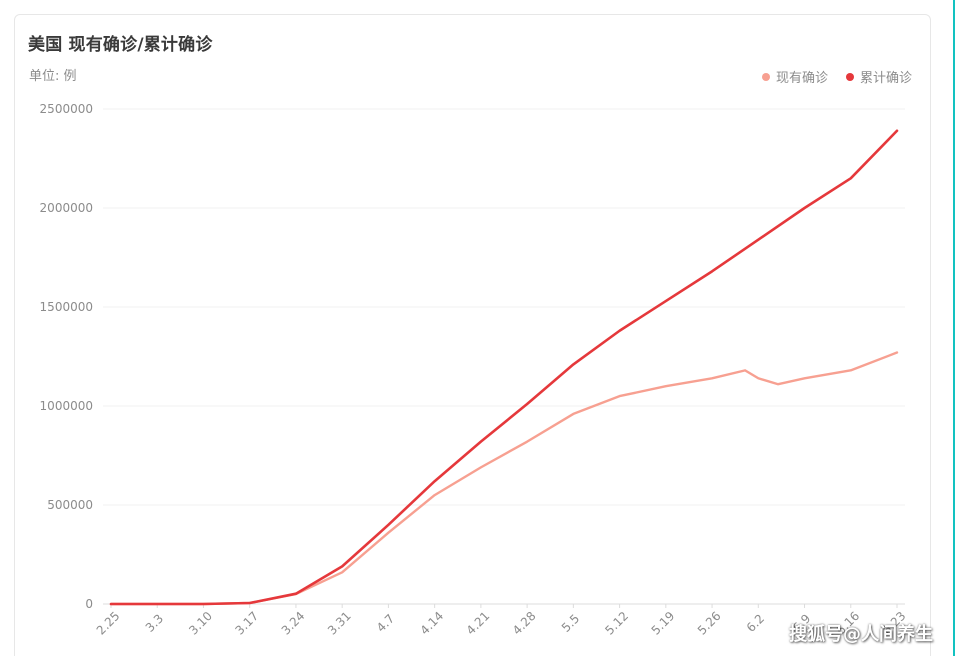  What do you see at coordinates (755, 622) in the screenshot?
I see `x-tick-label: 6.2` at bounding box center [755, 622].